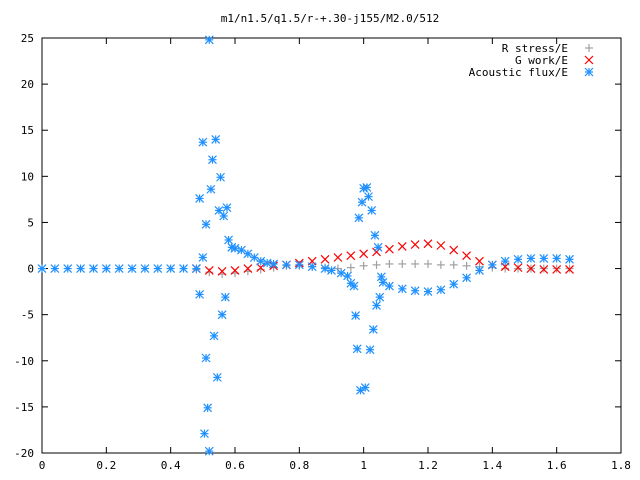  I want to click on x-tick-label: 0.8, so click(299, 465).